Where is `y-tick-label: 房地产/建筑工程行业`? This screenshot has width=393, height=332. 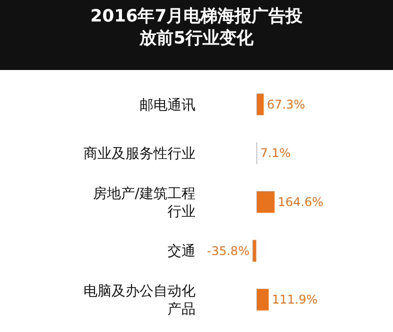 y-tick-label: 房地产/建筑工程行业 is located at coordinates (144, 203).